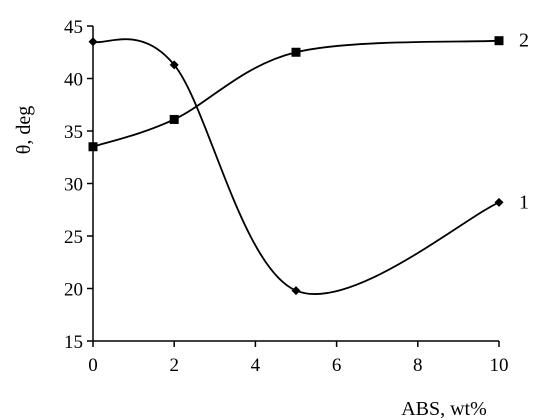 Image resolution: width=537 pixels, height=419 pixels. I want to click on labels: 12, so click(524, 122).